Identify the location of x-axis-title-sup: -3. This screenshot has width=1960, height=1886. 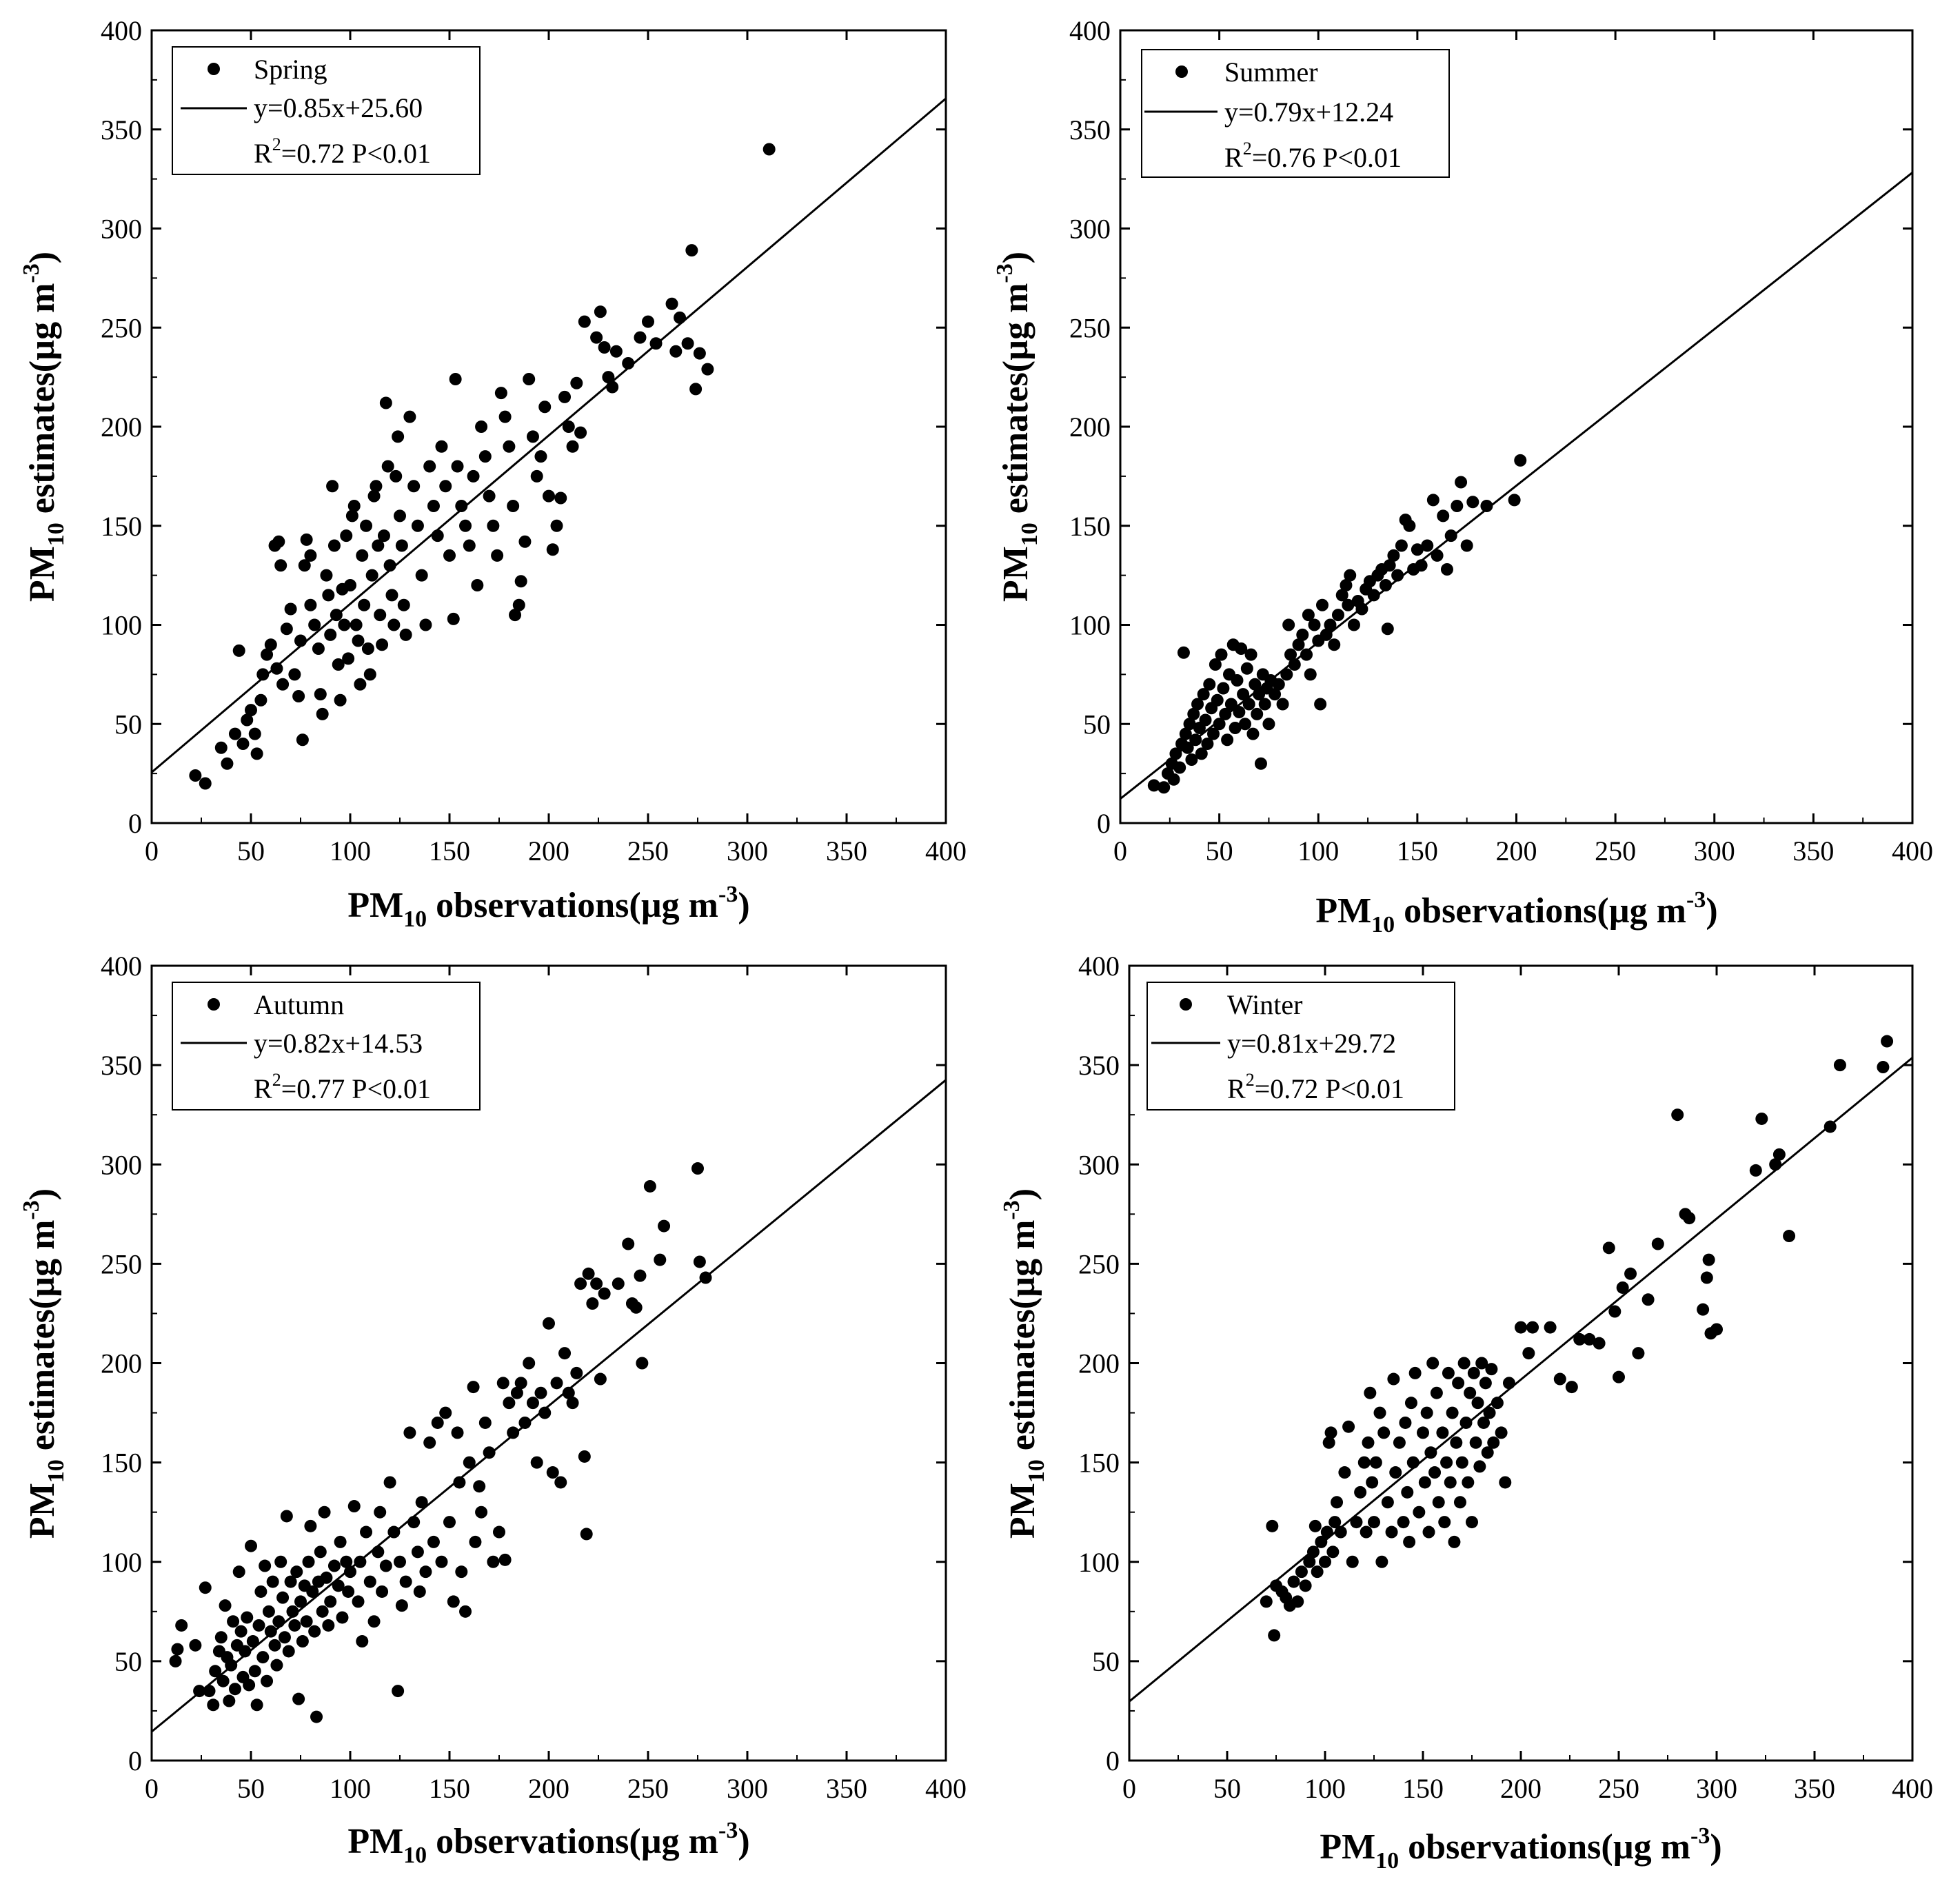
(728, 895).